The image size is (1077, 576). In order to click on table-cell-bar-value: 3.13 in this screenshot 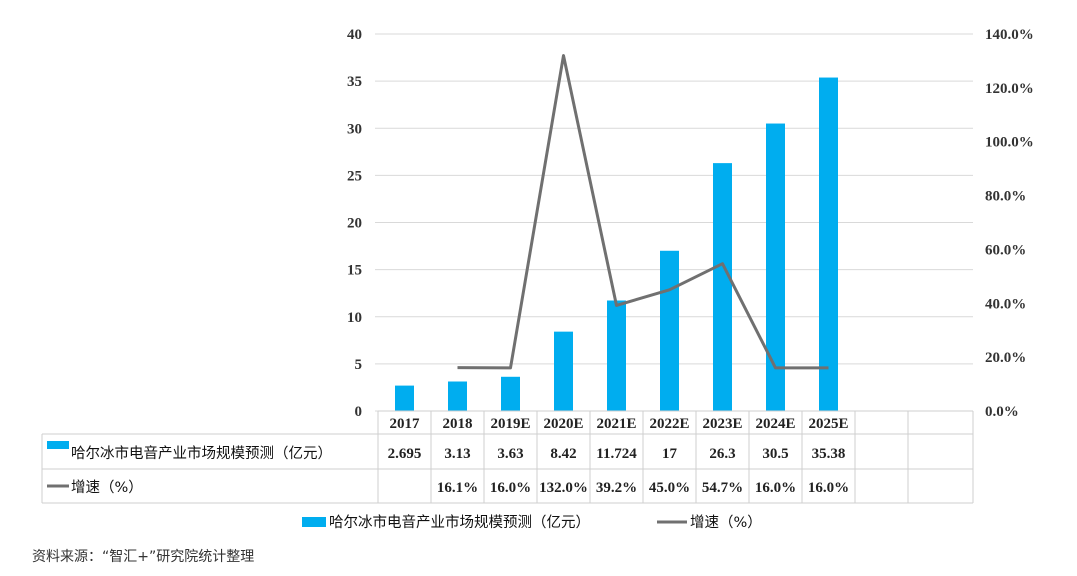, I will do `click(457, 454)`.